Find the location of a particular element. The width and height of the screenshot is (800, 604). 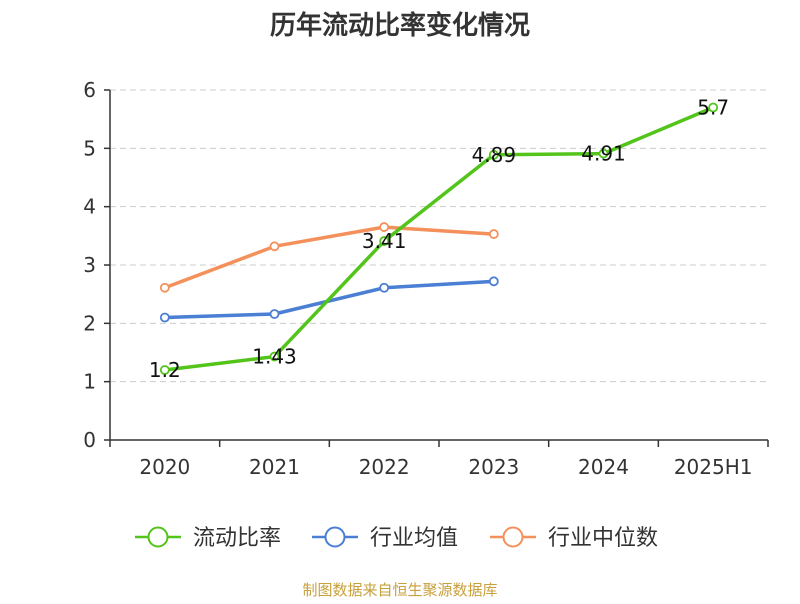

data-label: 1.43 is located at coordinates (274, 357).